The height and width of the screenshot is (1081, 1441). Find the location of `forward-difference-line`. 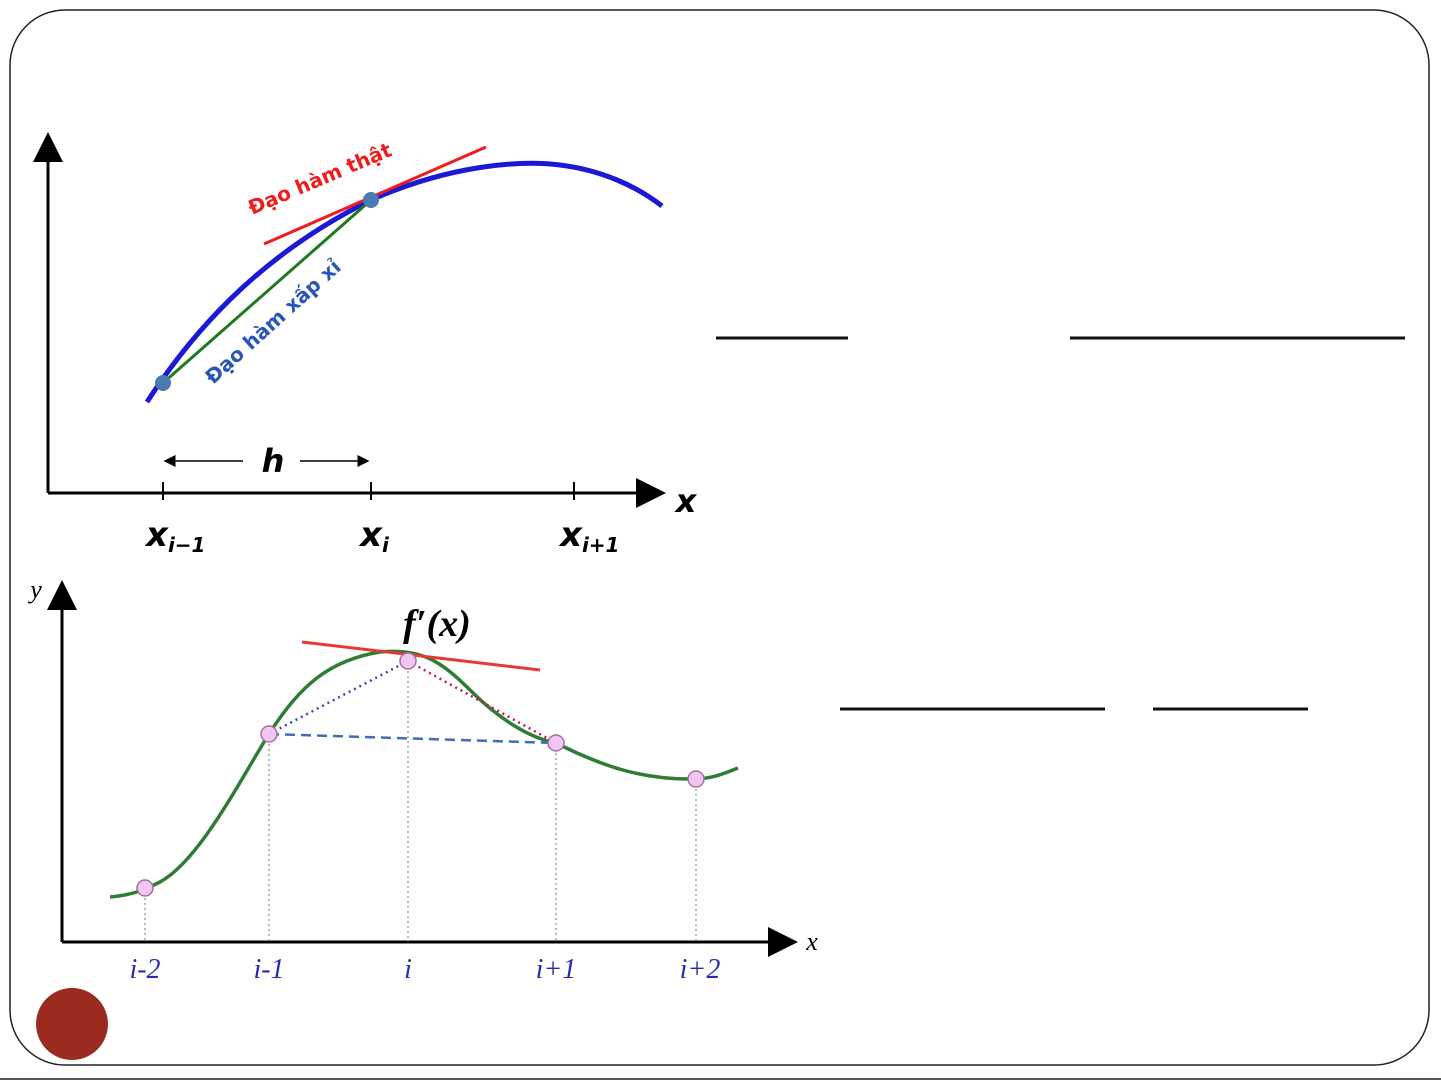

forward-difference-line is located at coordinates (482, 702).